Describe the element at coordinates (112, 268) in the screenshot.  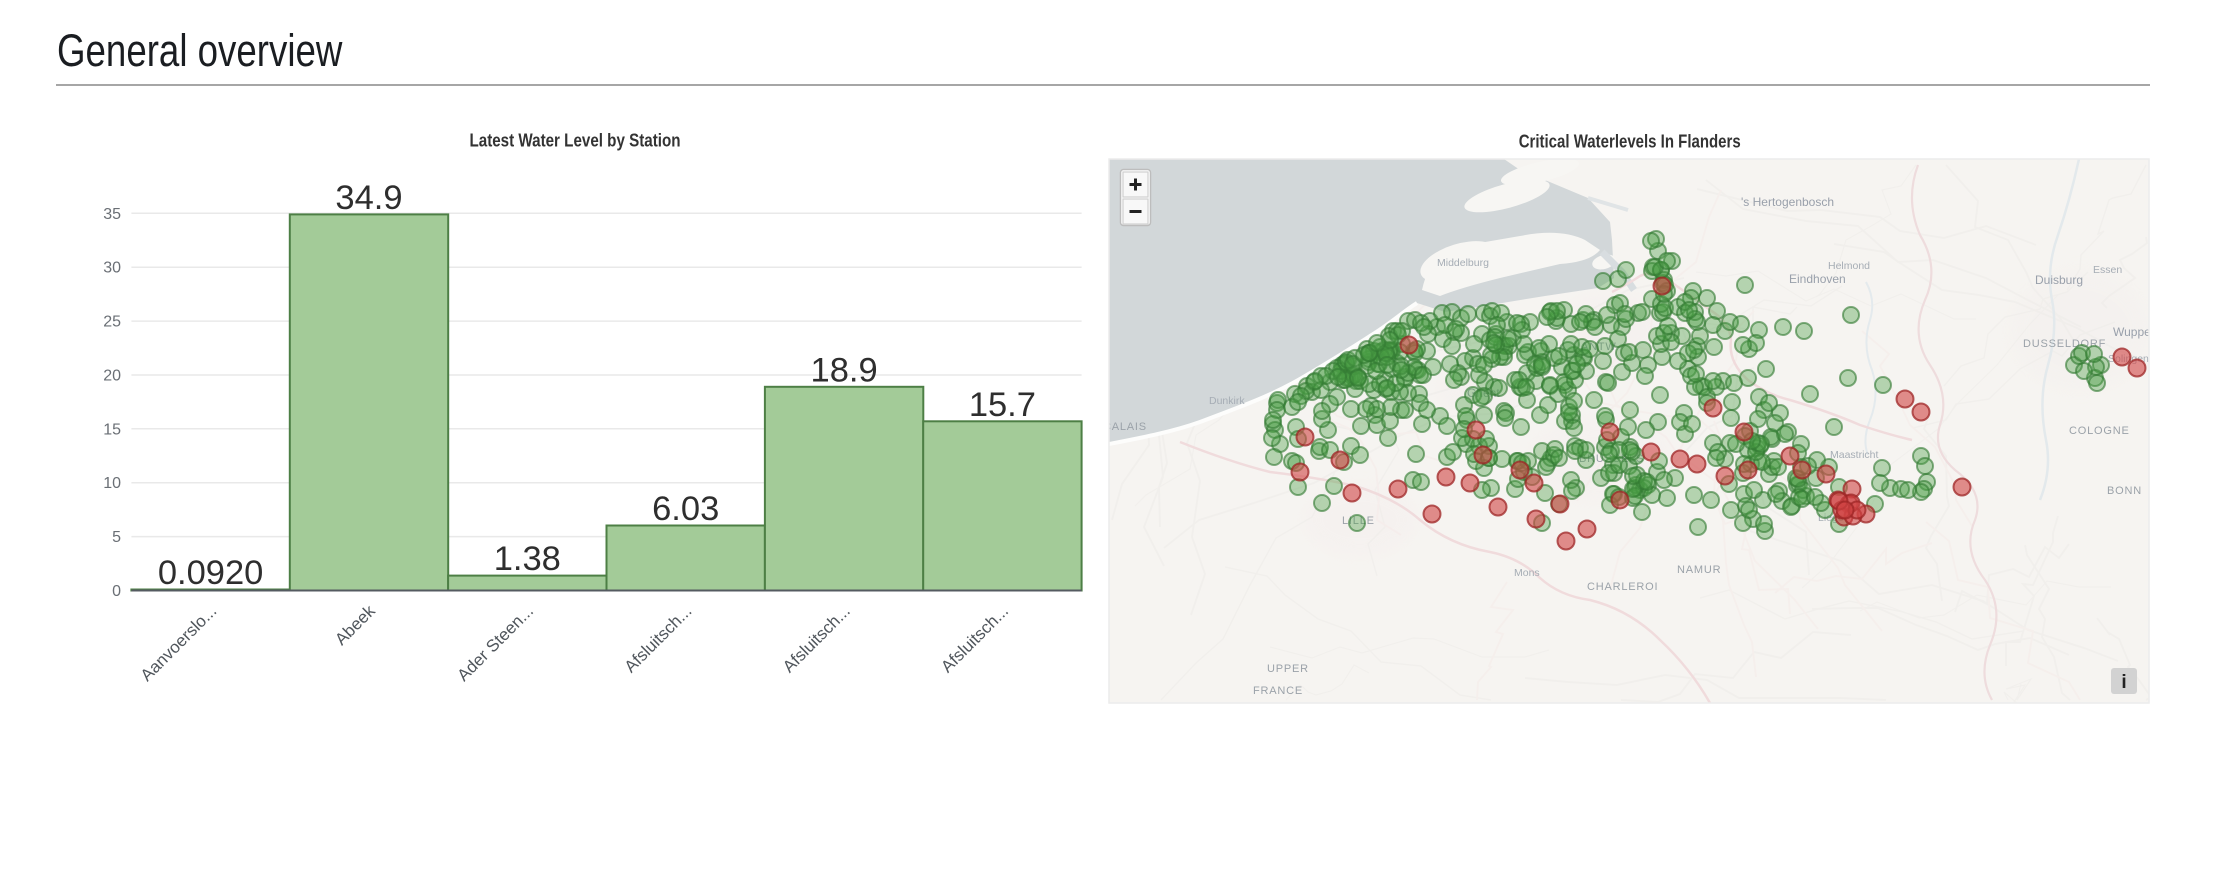
I see `svg-text: 30` at that location.